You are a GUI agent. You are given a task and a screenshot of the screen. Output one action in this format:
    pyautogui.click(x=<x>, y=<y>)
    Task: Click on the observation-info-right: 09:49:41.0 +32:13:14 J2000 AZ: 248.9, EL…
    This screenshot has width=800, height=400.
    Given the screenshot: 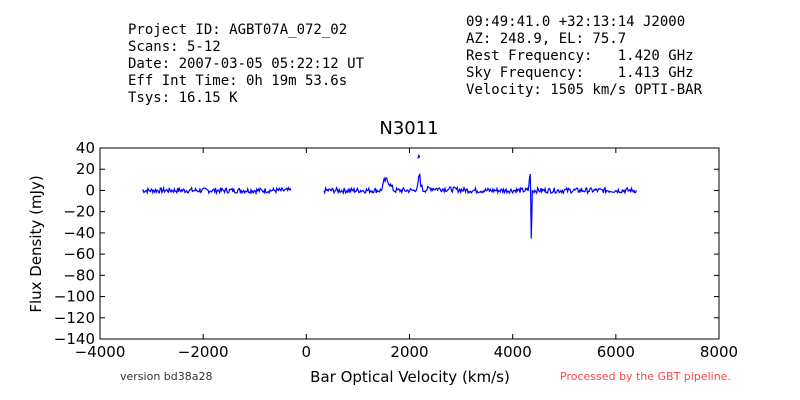 What is the action you would take?
    pyautogui.click(x=584, y=56)
    